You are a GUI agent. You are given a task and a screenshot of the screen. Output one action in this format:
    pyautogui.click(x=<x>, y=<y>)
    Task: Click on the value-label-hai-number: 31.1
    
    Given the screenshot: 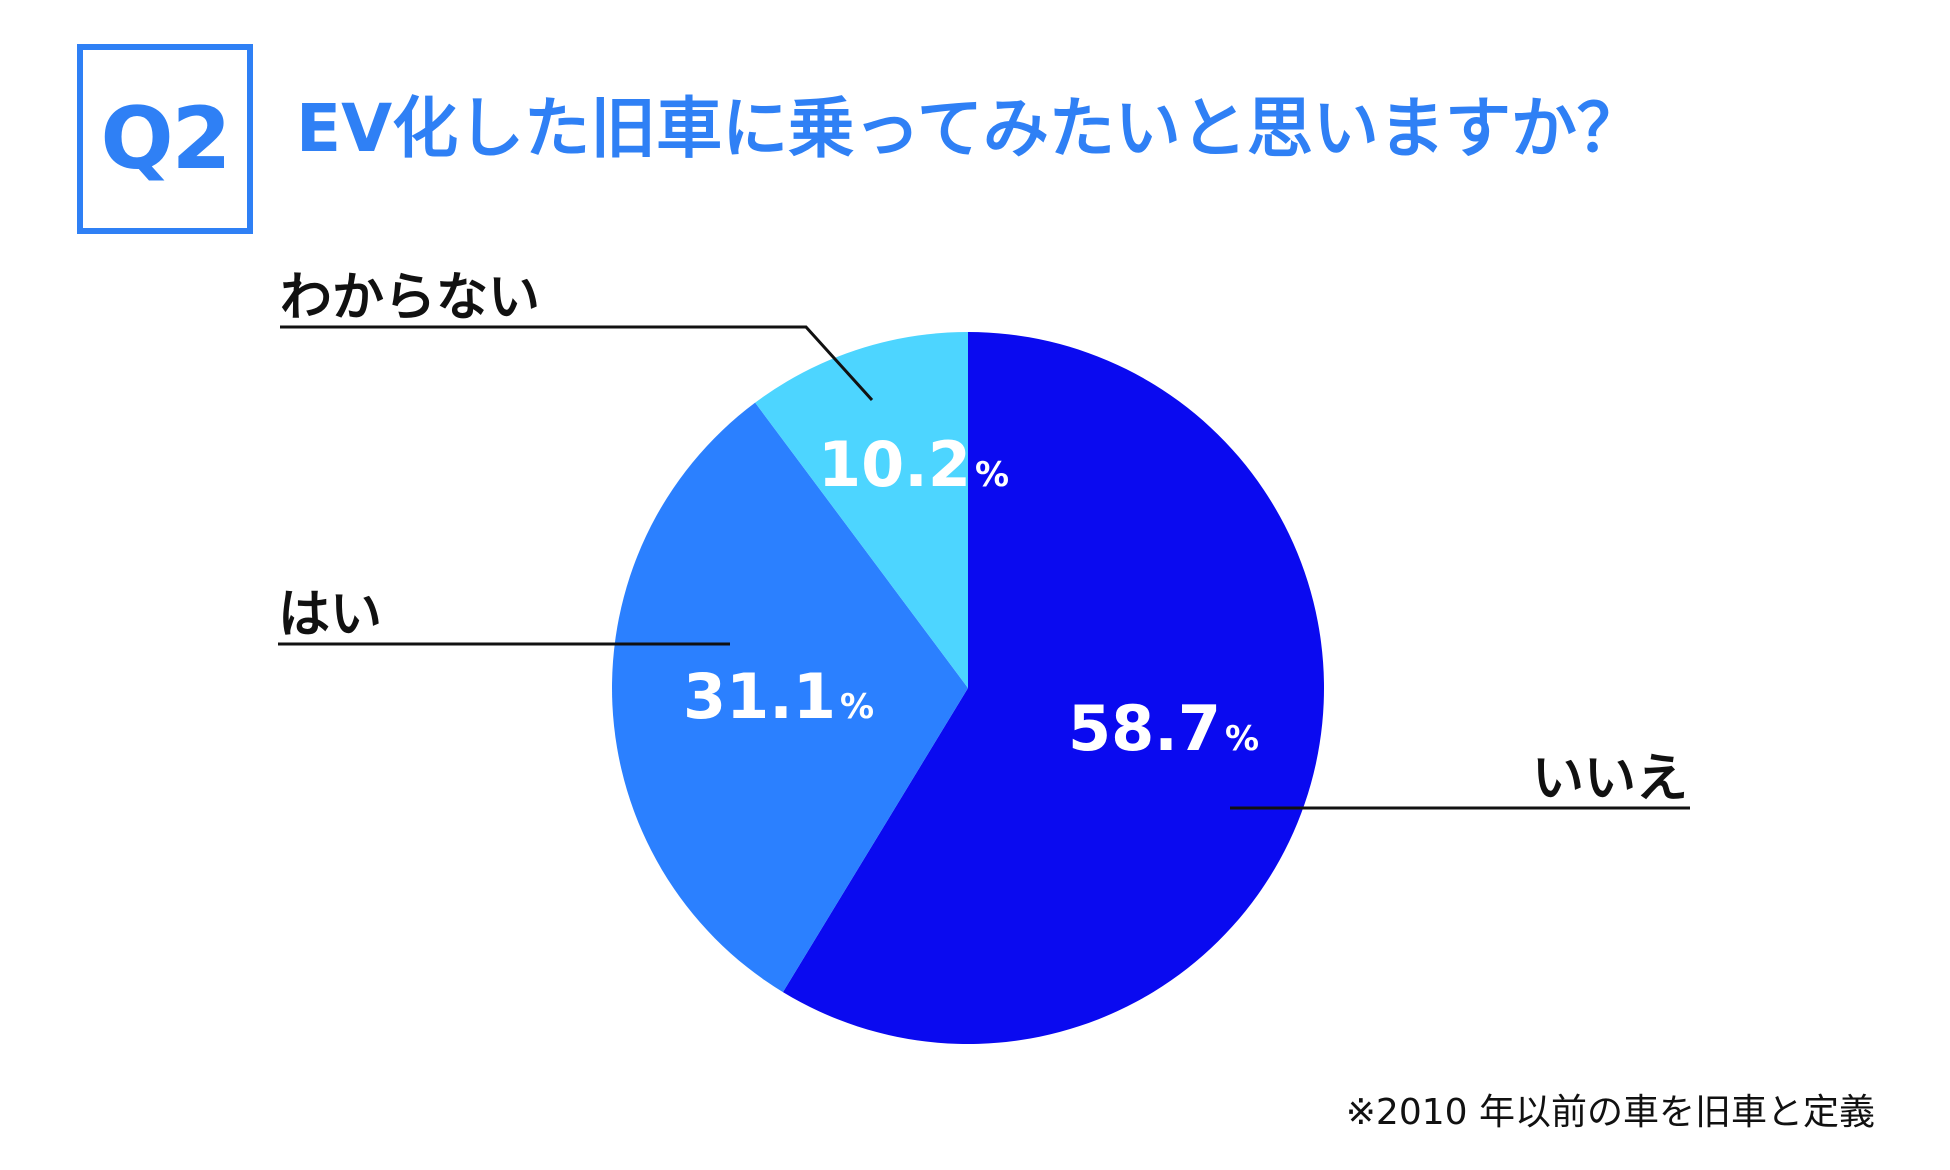 What is the action you would take?
    pyautogui.click(x=759, y=696)
    